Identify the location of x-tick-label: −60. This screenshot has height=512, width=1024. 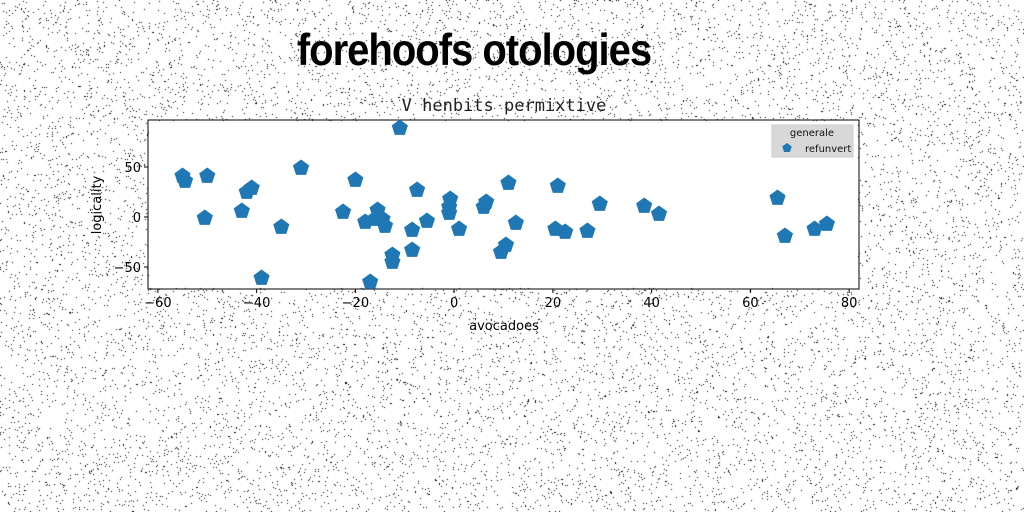
(157, 303).